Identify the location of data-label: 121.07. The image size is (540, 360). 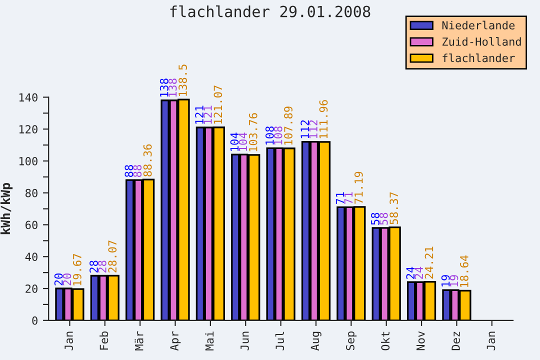
(218, 105).